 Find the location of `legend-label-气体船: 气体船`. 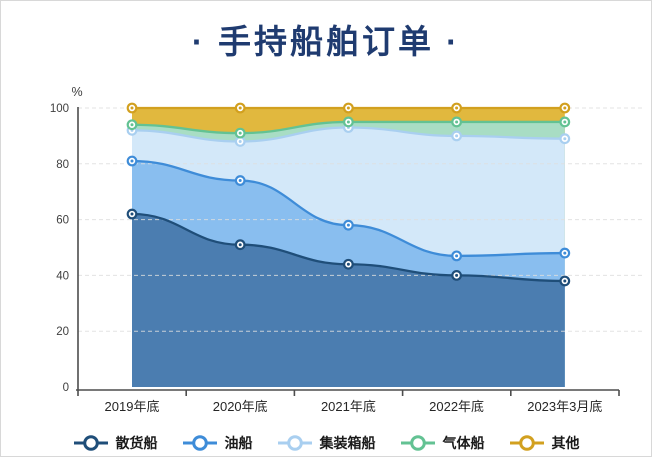

legend-label-气体船: 气体船 is located at coordinates (463, 443).